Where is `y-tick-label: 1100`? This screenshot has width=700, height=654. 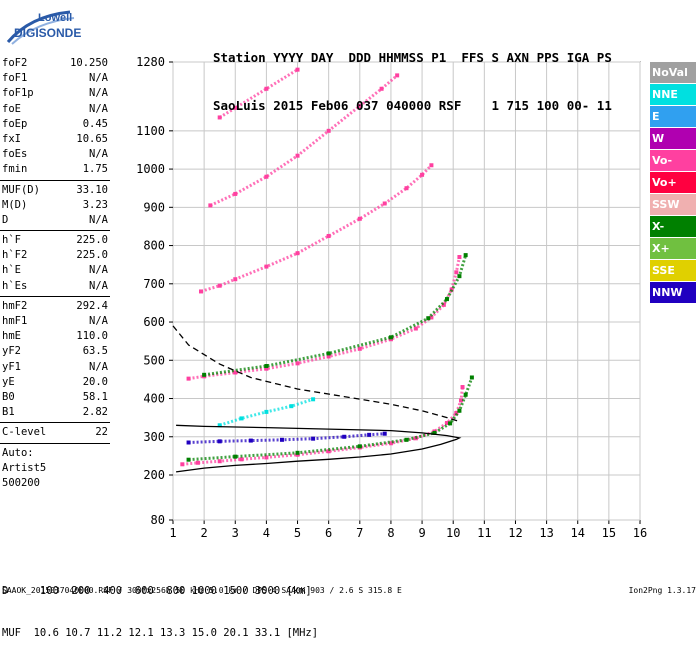 y-tick-label: 1100 is located at coordinates (150, 131).